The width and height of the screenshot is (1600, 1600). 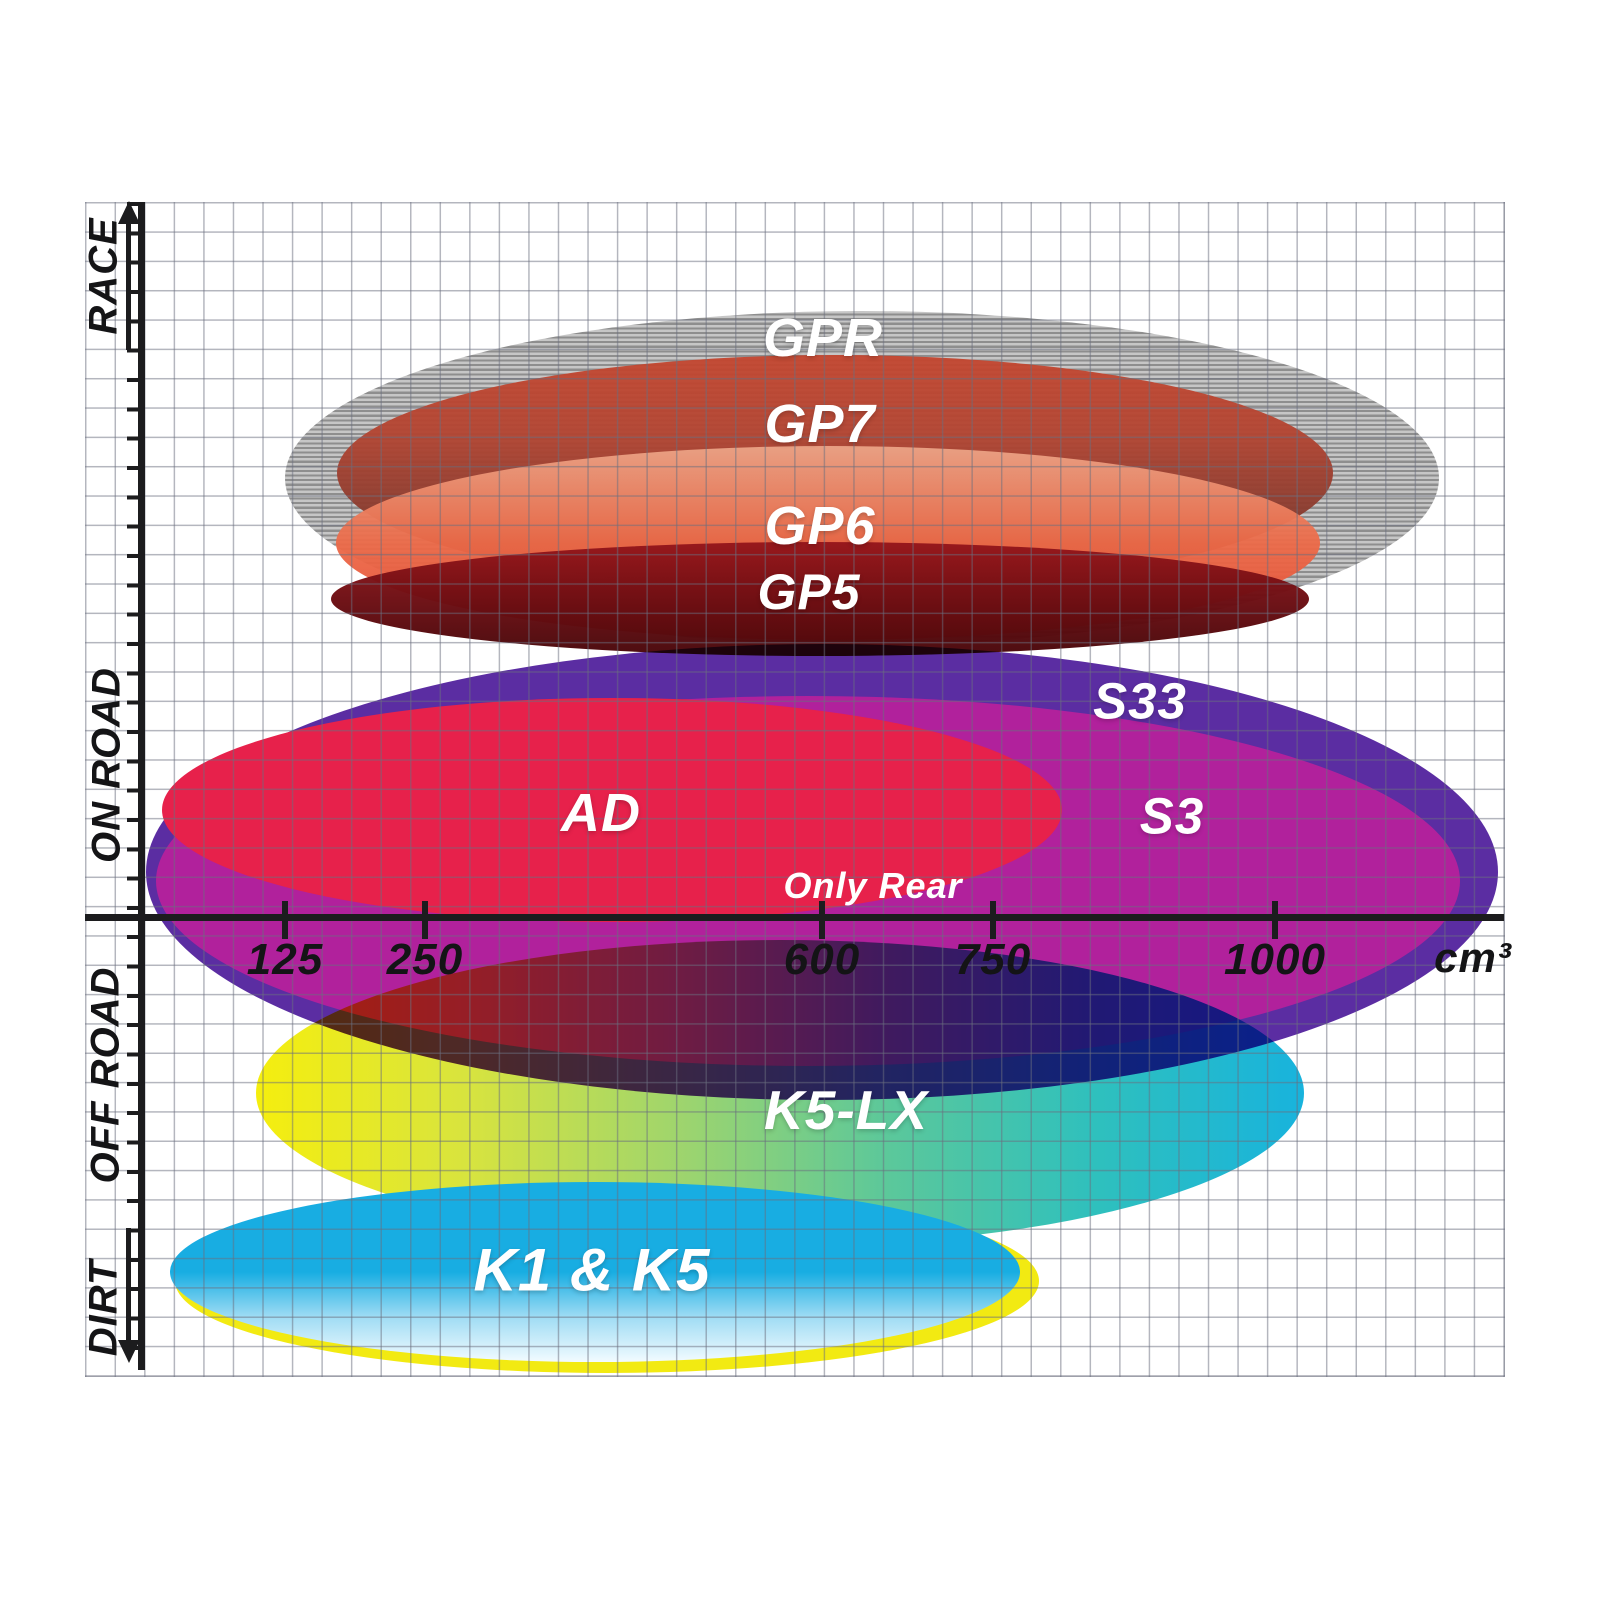 I want to click on region-label-gp7: GP7, so click(x=820, y=424).